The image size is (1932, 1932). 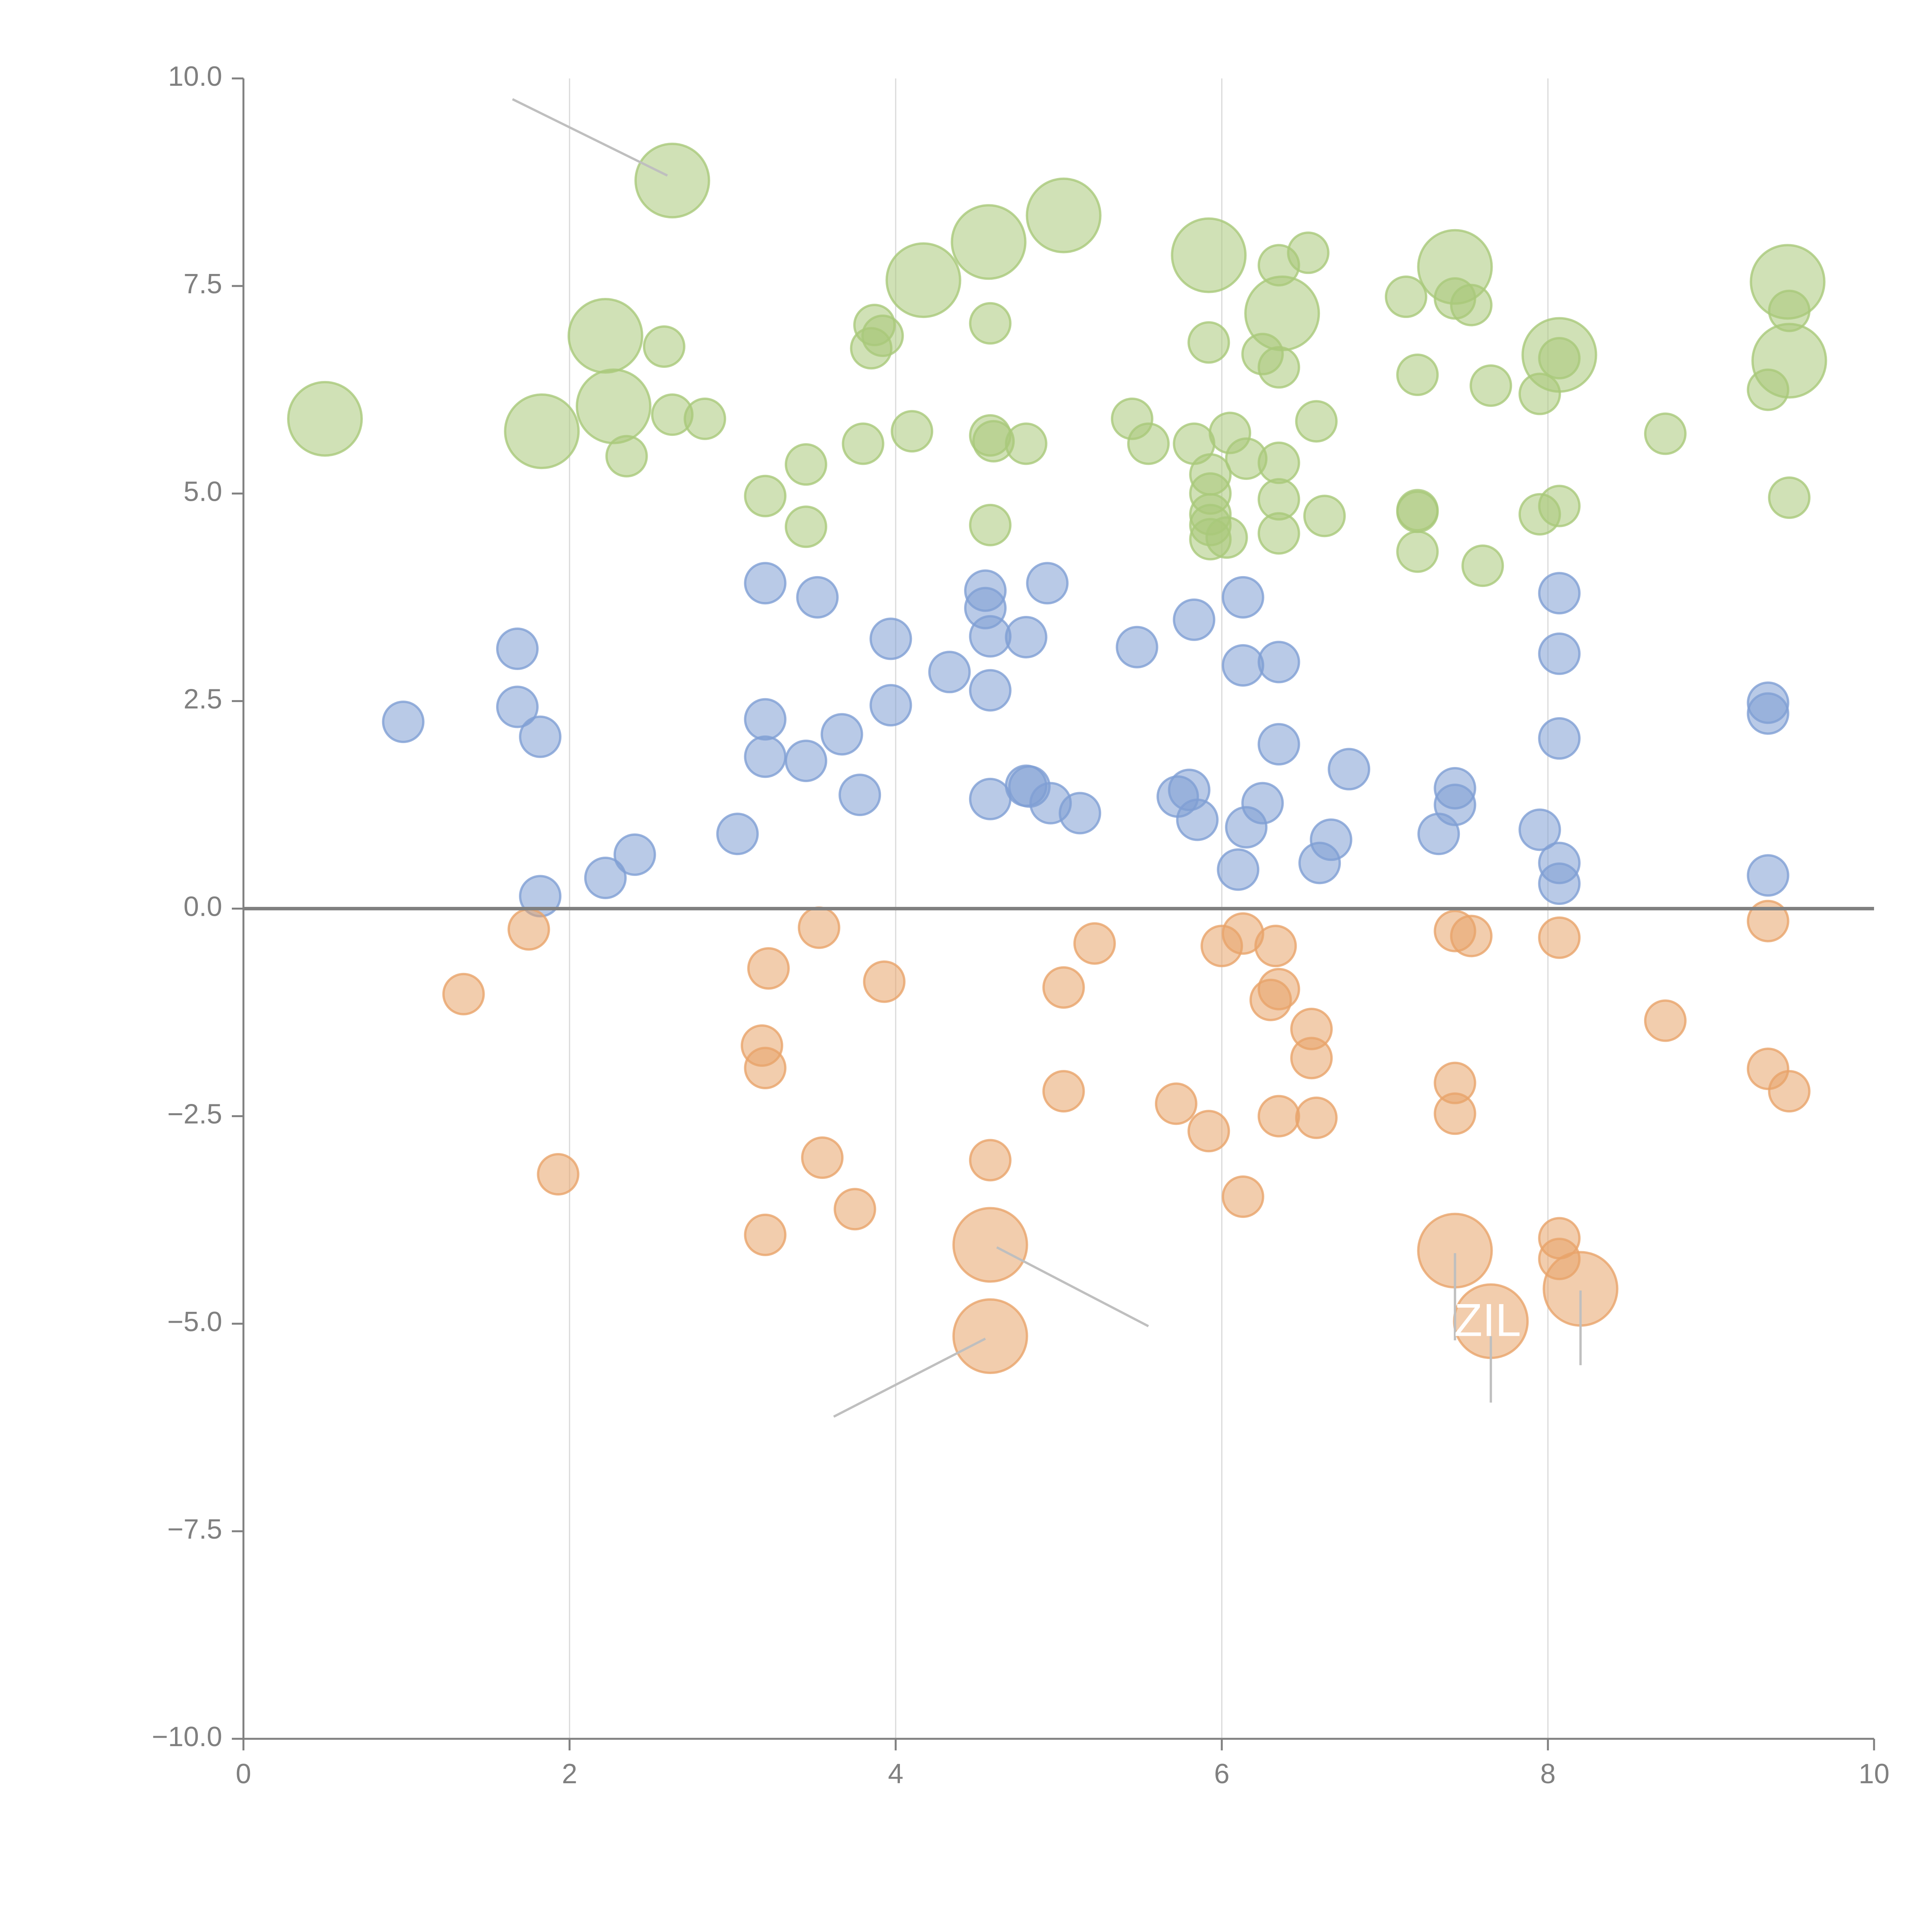 I want to click on y-tick-label-0: 10.0, so click(x=195, y=77).